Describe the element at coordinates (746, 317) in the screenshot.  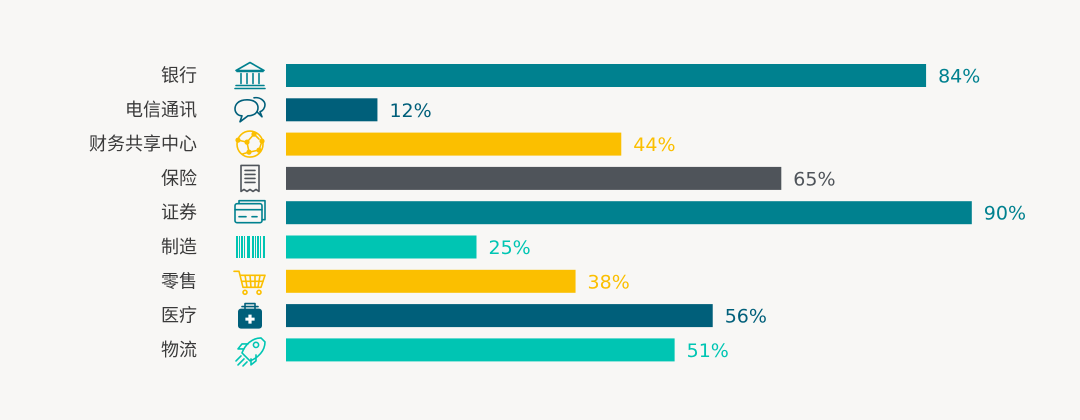
I see `value-label: 56%` at that location.